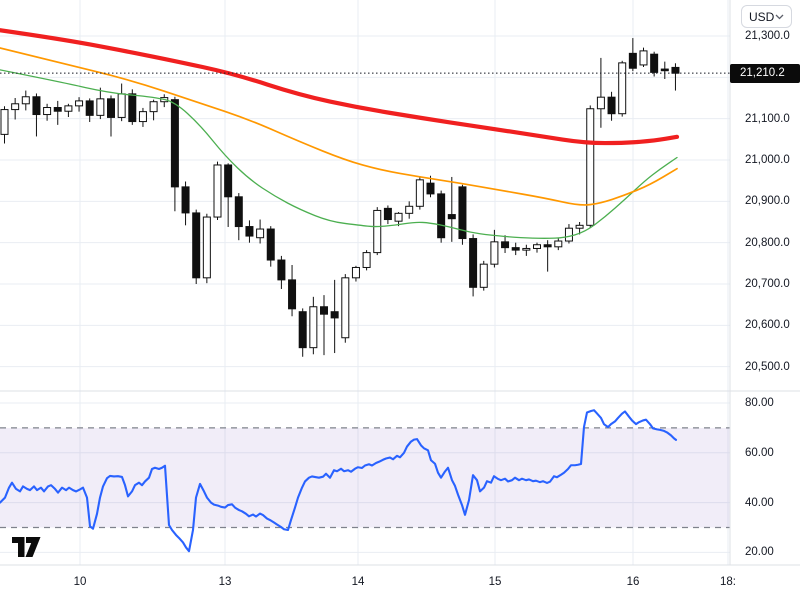 The image size is (800, 600). Describe the element at coordinates (358, 582) in the screenshot. I see `time-tick-label: 14` at that location.